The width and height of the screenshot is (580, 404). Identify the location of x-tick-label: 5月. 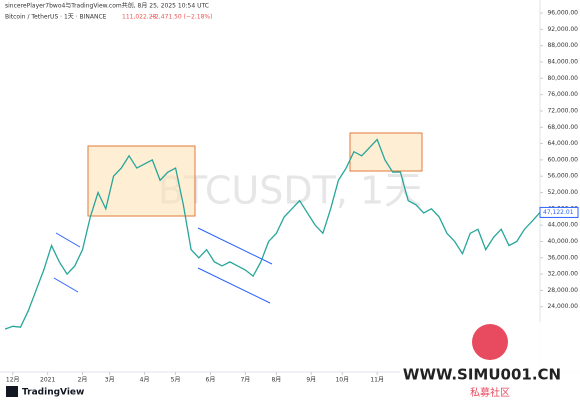
(176, 380).